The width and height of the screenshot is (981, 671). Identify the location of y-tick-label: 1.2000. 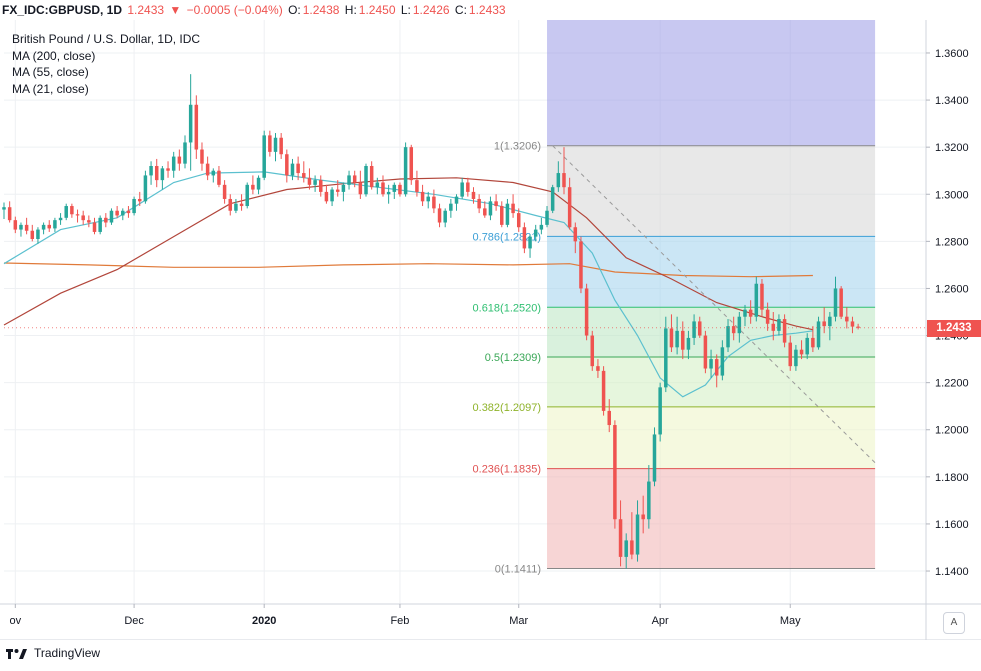
(952, 431).